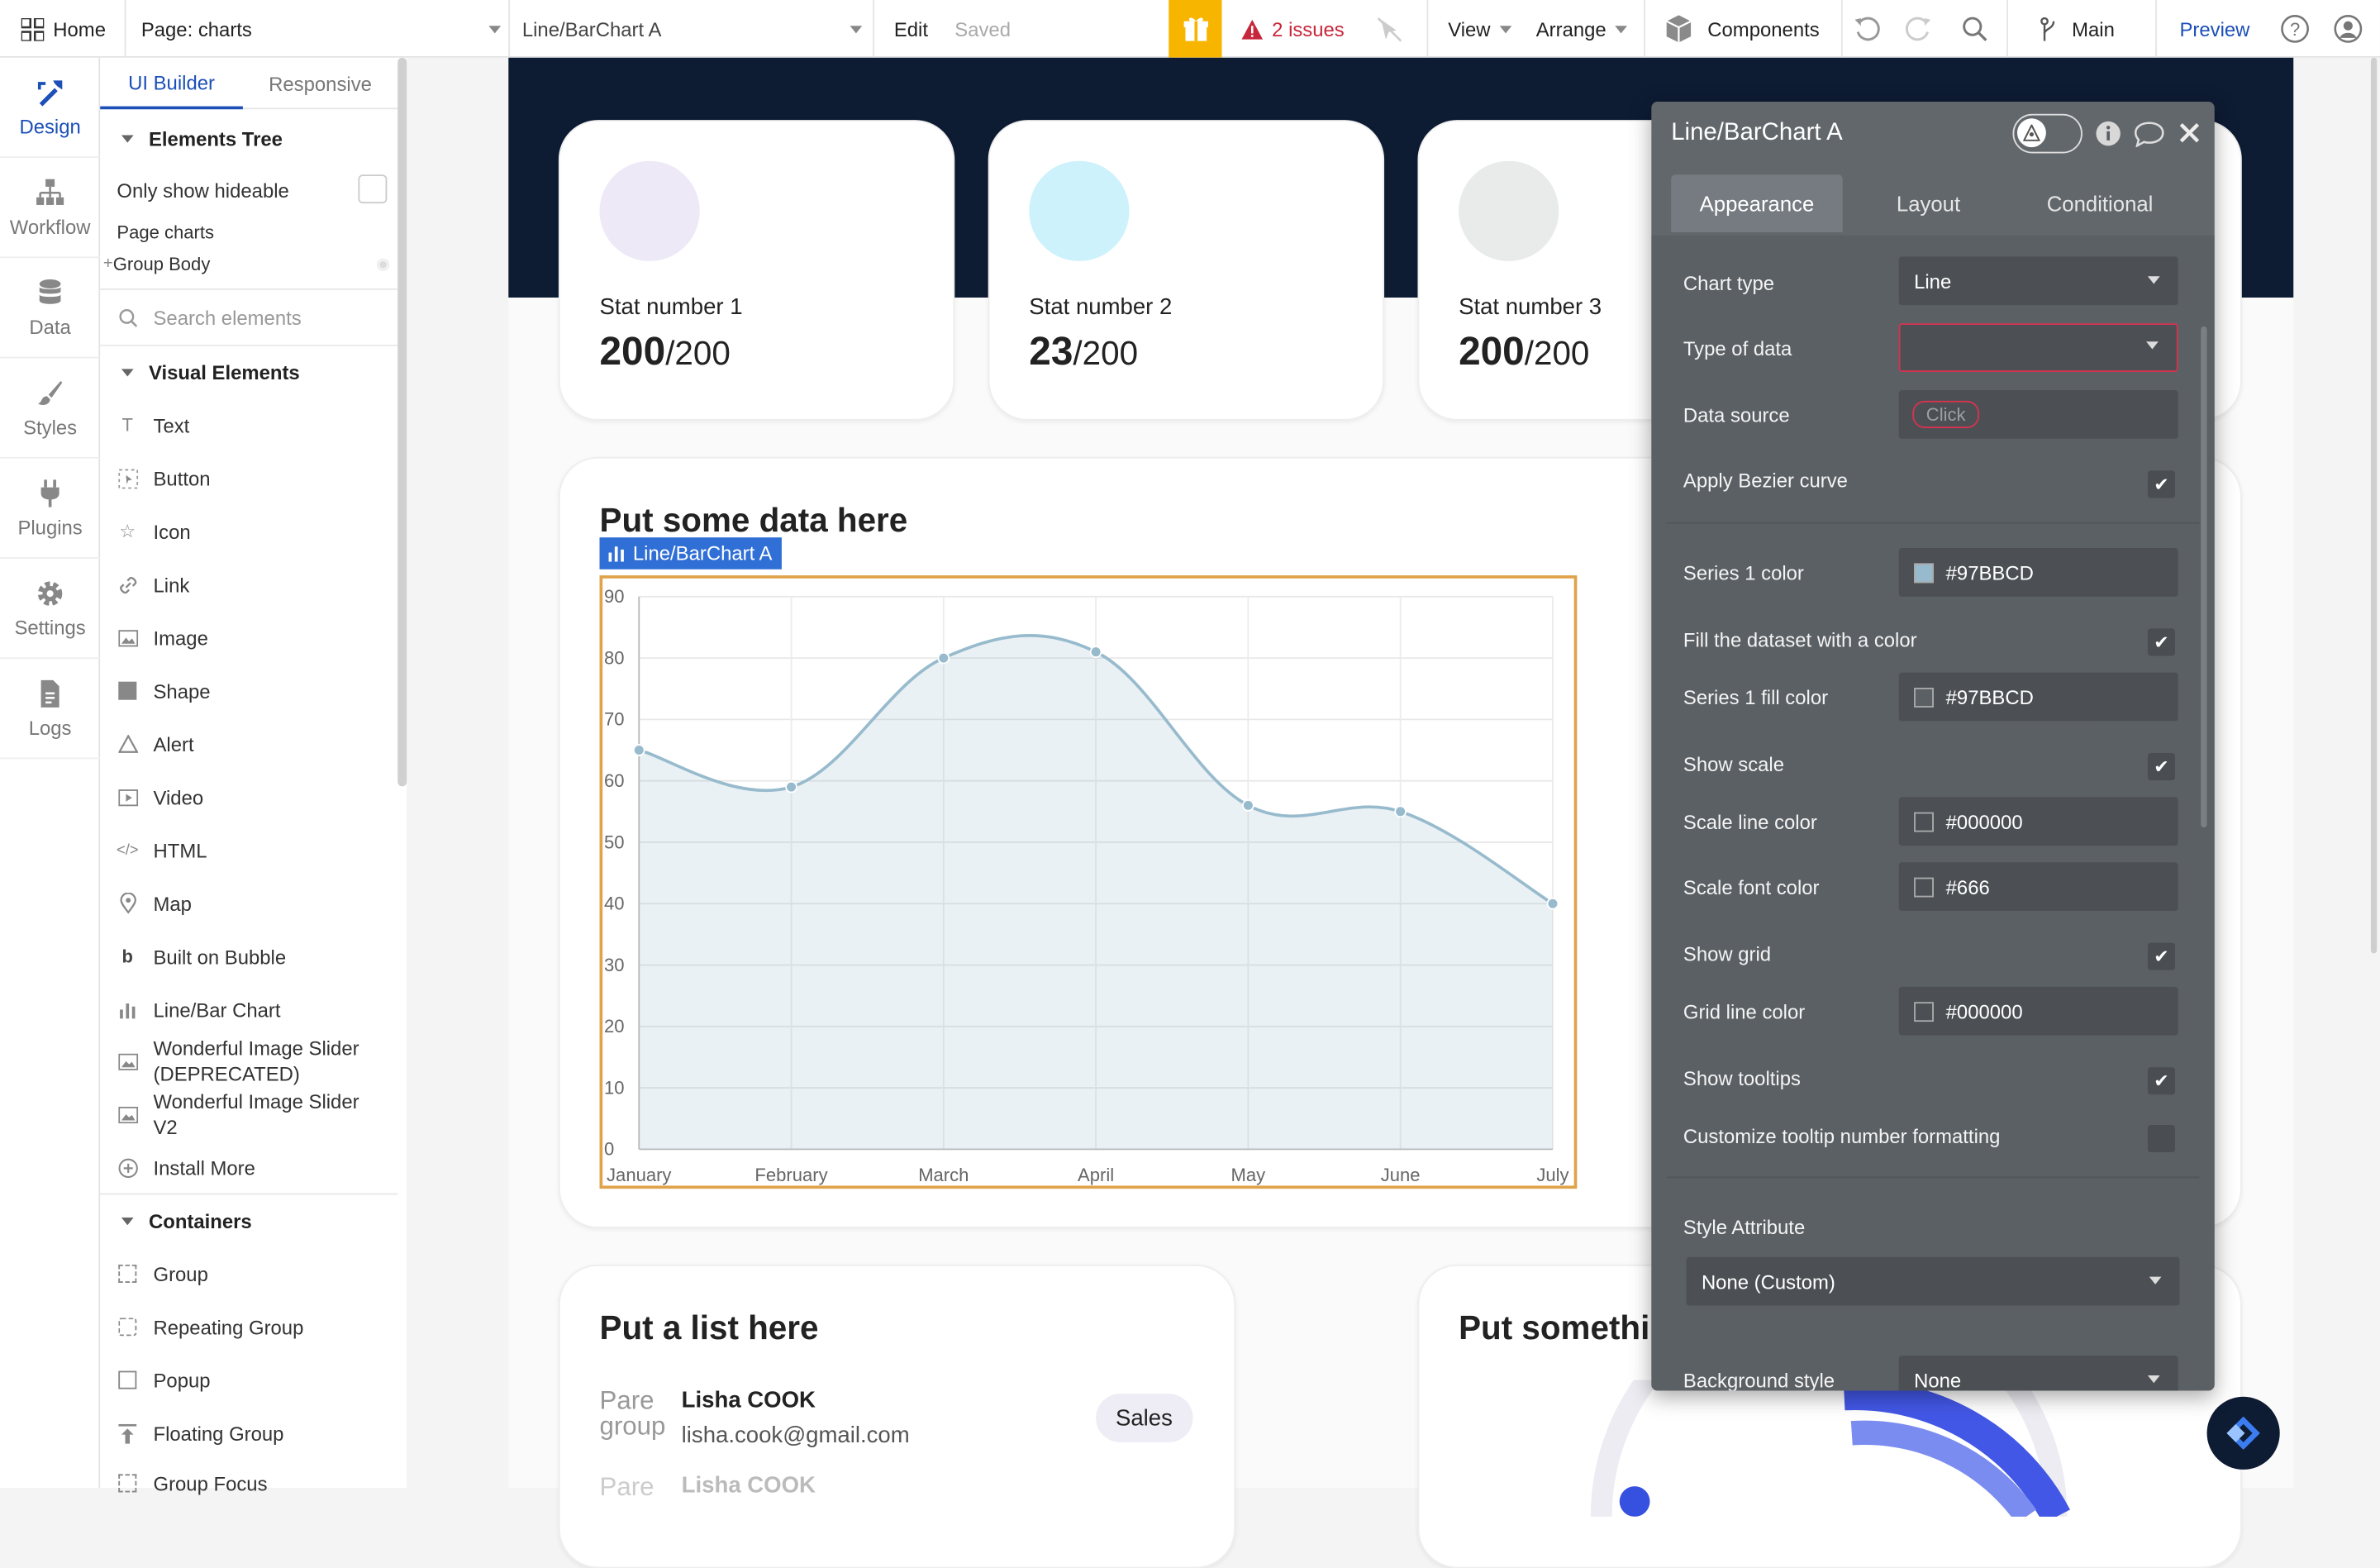 The image size is (2380, 1568). What do you see at coordinates (253, 1379) in the screenshot?
I see `palette-item-popup: Popup` at bounding box center [253, 1379].